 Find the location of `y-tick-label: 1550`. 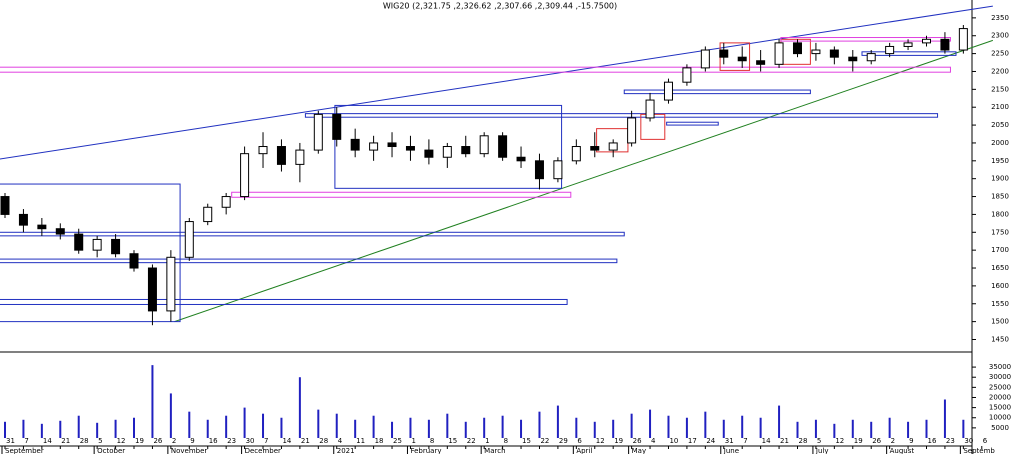

y-tick-label: 1550 is located at coordinates (1000, 304).